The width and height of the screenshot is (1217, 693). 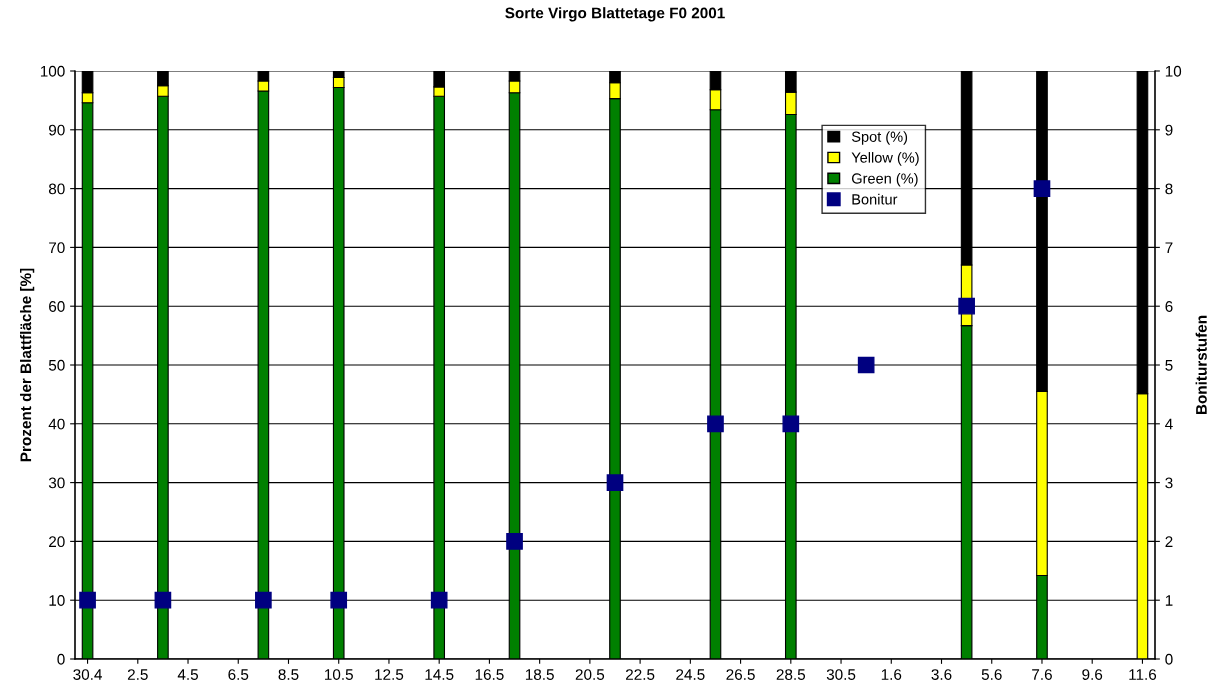 What do you see at coordinates (690, 674) in the screenshot?
I see `x-tick-label: 24.5` at bounding box center [690, 674].